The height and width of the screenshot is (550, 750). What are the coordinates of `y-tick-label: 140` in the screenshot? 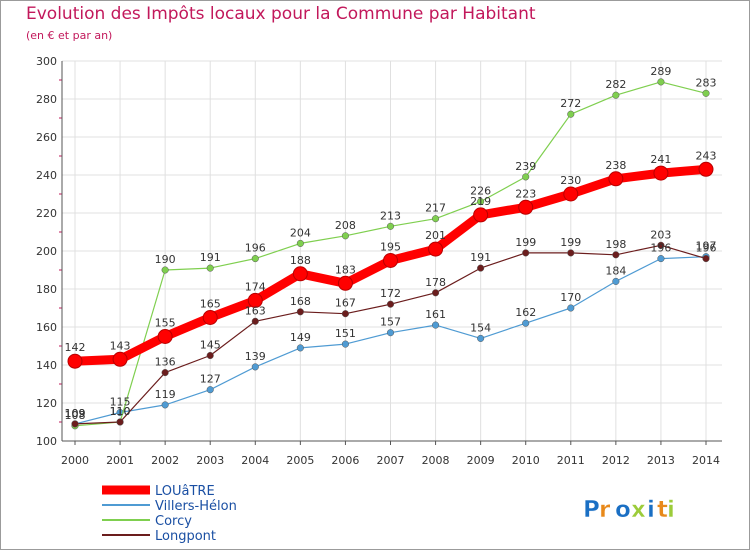 It's located at (46, 365).